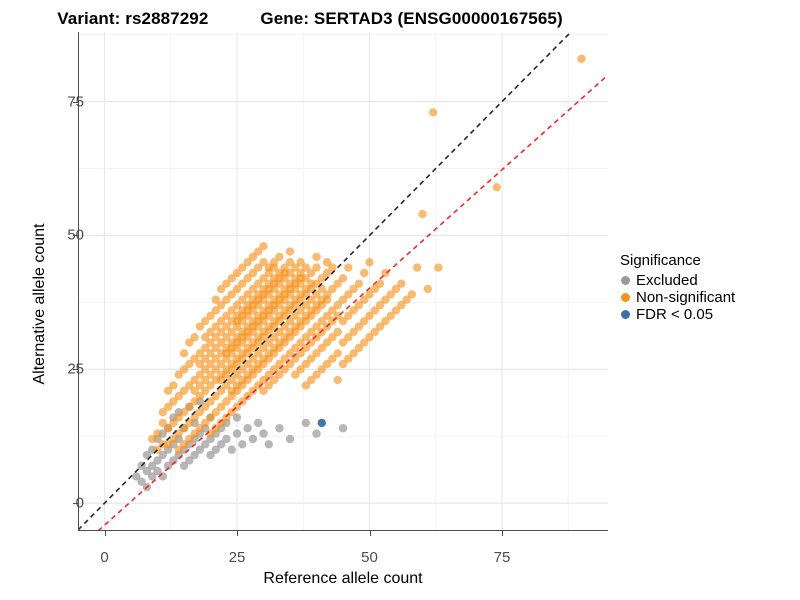 Image resolution: width=800 pixels, height=600 pixels. I want to click on y-tick-label: 50, so click(75, 235).